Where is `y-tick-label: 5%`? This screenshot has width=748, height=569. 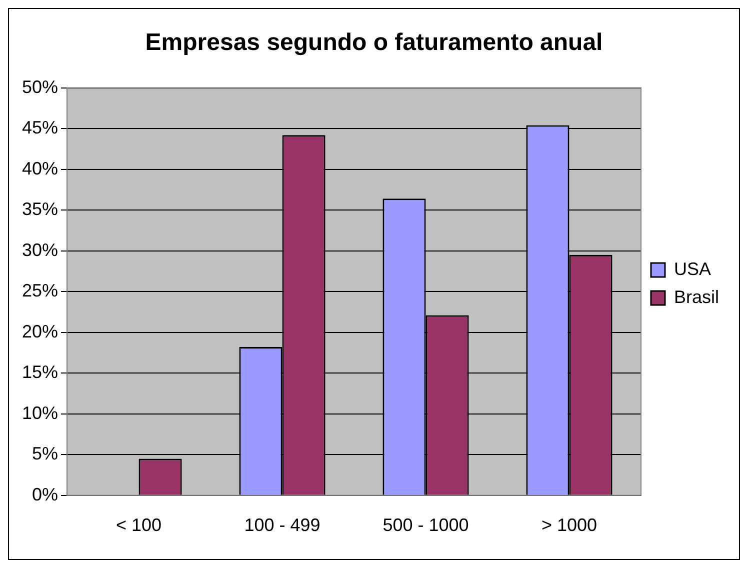 y-tick-label: 5% is located at coordinates (45, 454).